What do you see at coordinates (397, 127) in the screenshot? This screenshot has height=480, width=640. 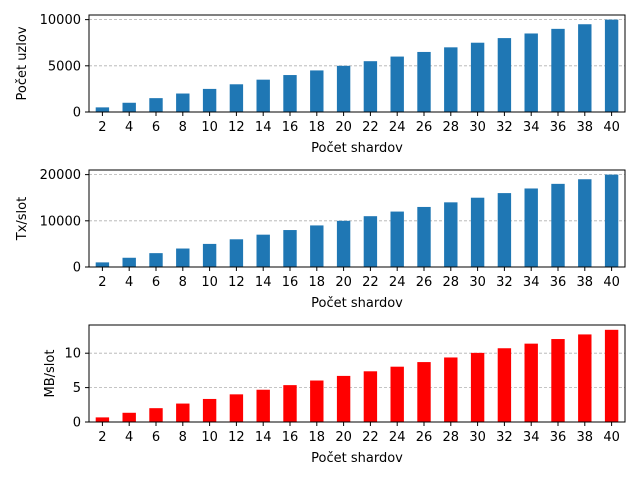 I see `x-tick-label: 24` at bounding box center [397, 127].